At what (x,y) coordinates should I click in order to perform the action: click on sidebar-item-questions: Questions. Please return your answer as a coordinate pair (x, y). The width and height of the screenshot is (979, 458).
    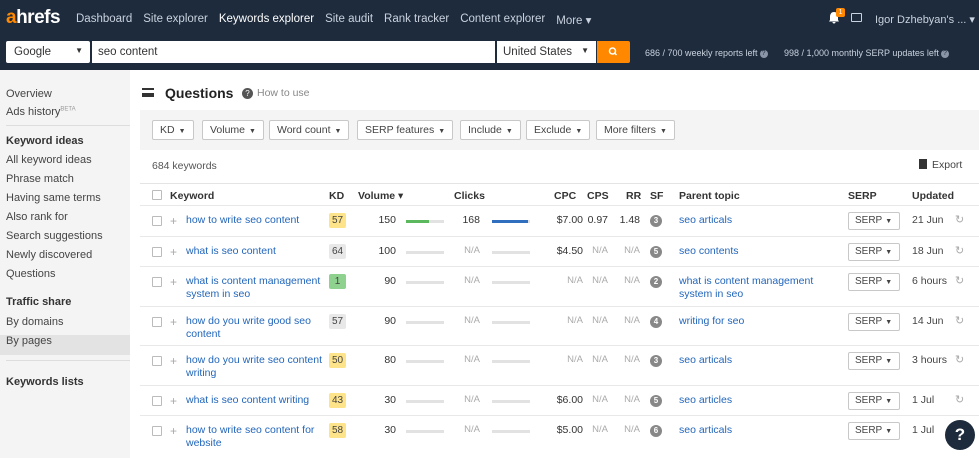
    Looking at the image, I should click on (31, 274).